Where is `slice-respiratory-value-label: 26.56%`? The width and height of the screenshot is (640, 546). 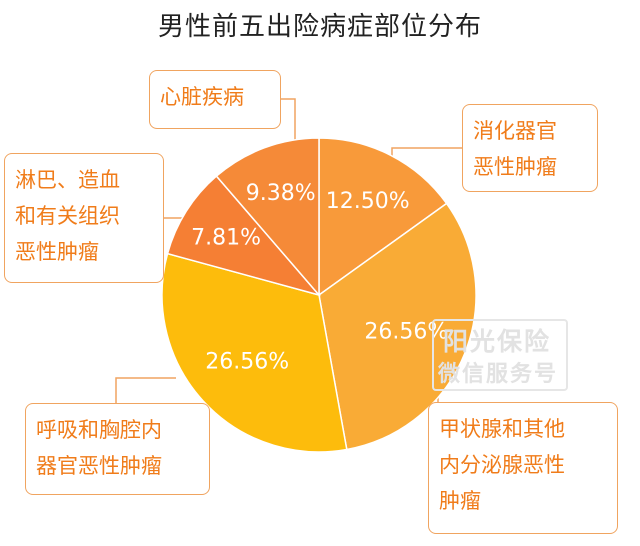
slice-respiratory-value-label: 26.56% is located at coordinates (247, 362).